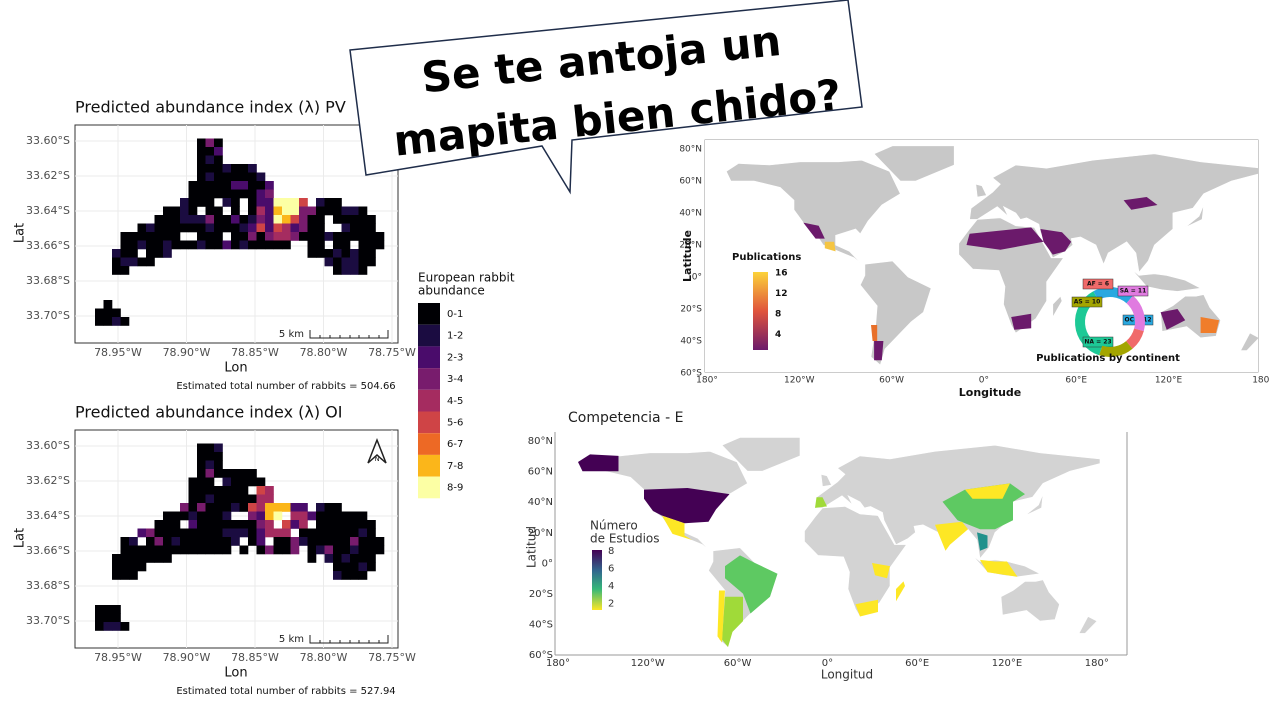 This screenshot has height=724, width=1280. I want to click on legend-label: 1-2, so click(455, 336).